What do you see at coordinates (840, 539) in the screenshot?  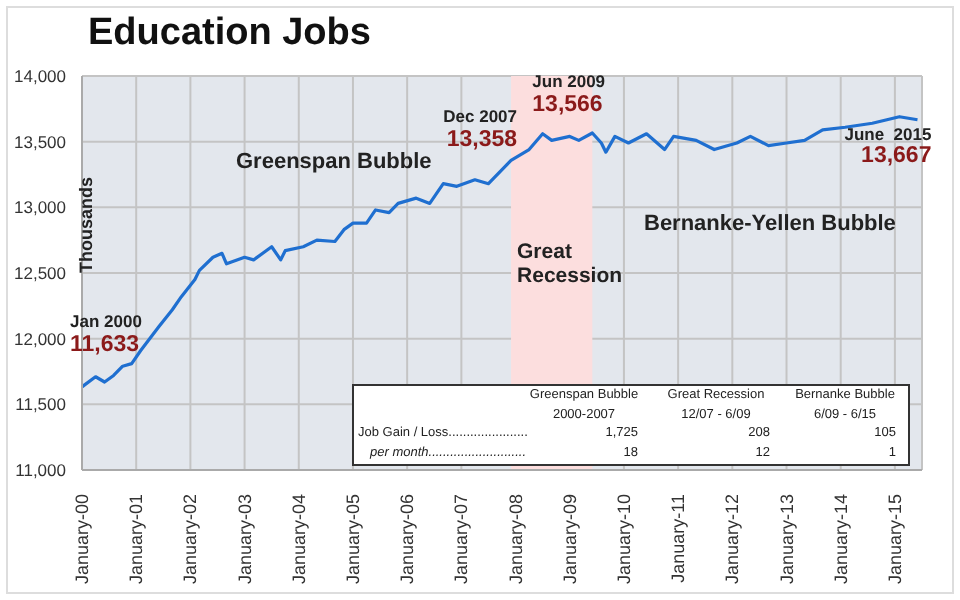 I see `x-tick-label: January-14` at bounding box center [840, 539].